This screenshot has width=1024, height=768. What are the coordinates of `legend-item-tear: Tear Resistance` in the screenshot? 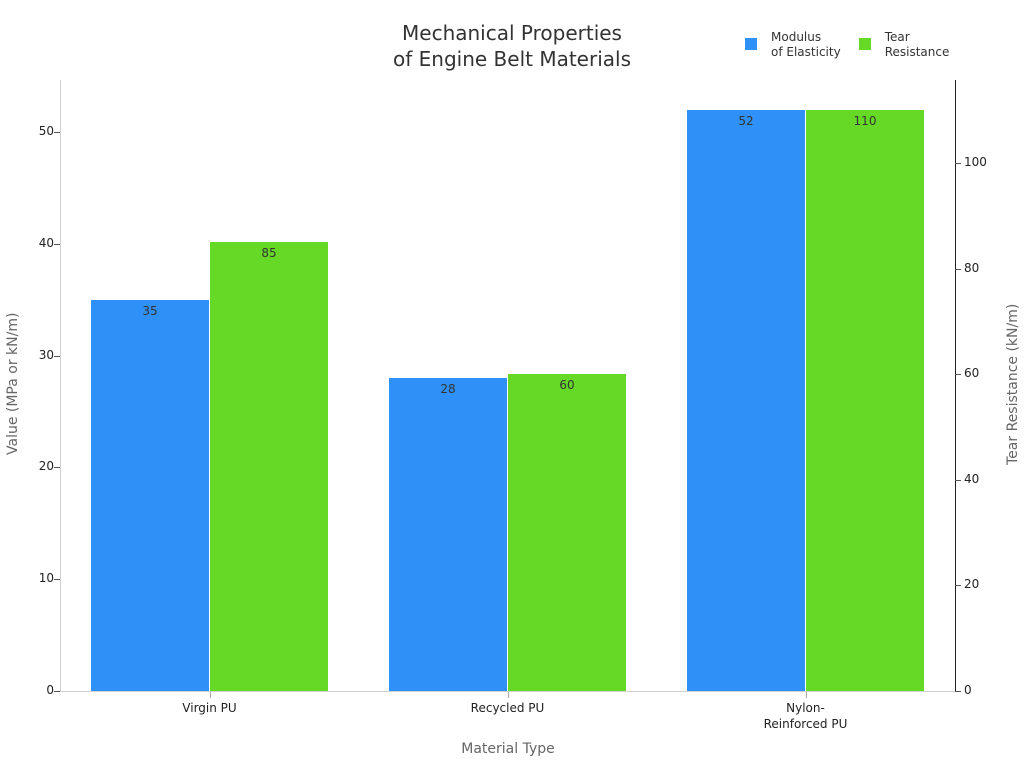 It's located at (904, 45).